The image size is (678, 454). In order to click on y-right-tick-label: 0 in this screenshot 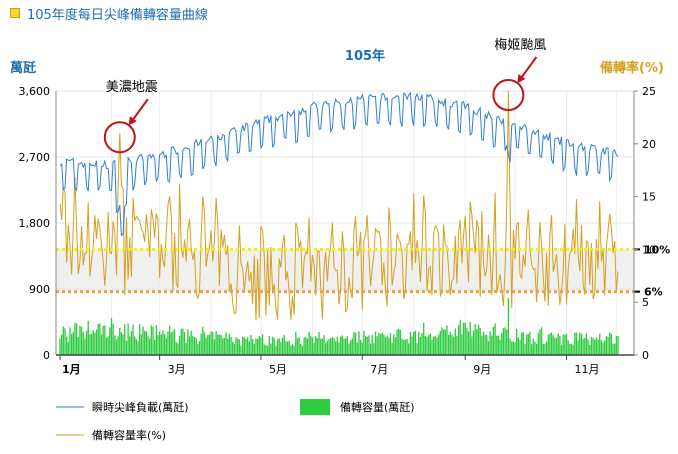, I will do `click(645, 355)`.